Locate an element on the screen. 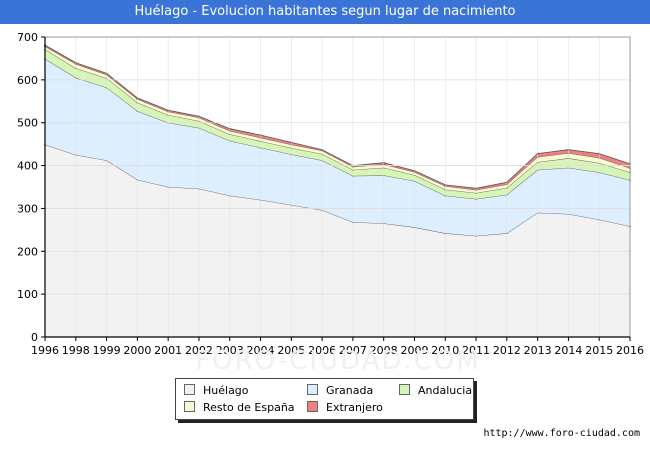 This screenshot has width=650, height=450. x-tick-label: 2007 is located at coordinates (353, 350).